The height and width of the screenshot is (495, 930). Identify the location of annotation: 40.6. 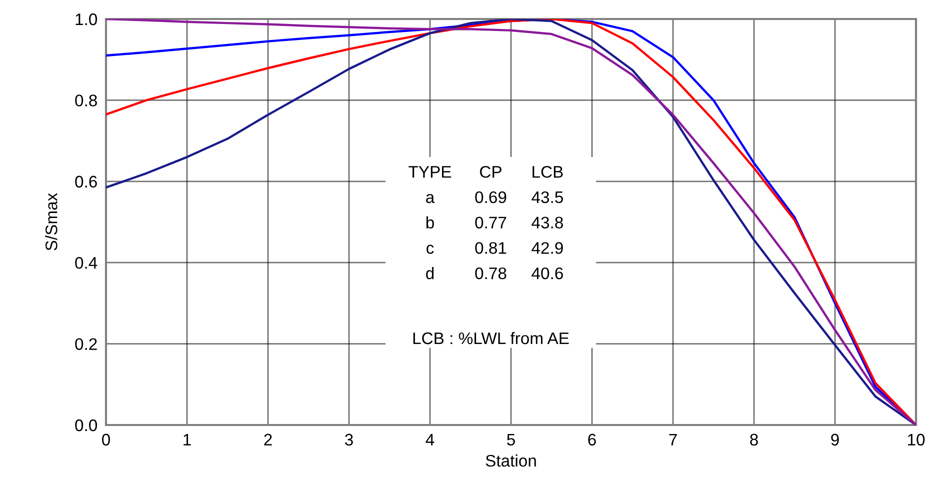
(547, 273).